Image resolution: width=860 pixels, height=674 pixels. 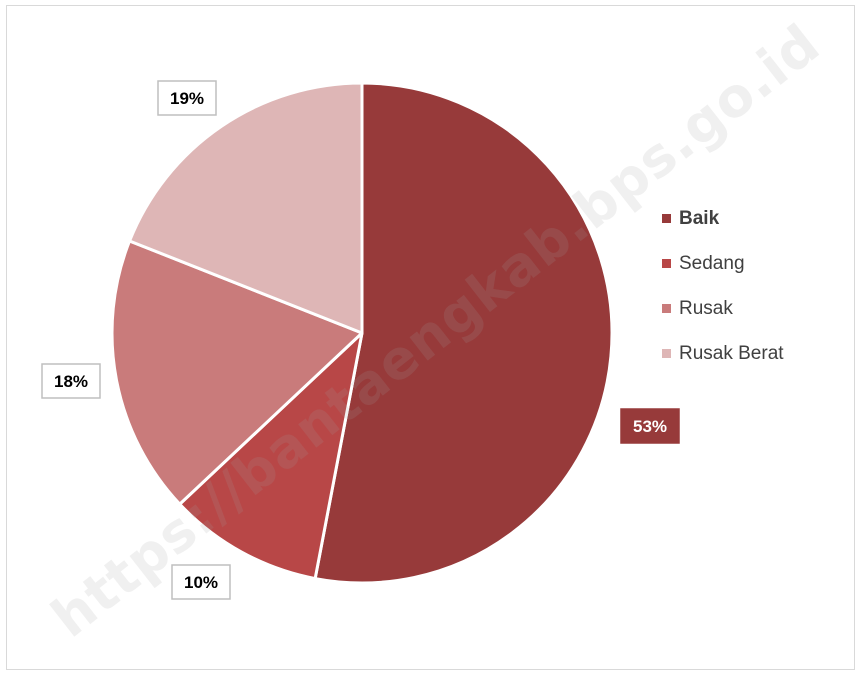 What do you see at coordinates (712, 263) in the screenshot?
I see `legend-label-sedang: Sedang` at bounding box center [712, 263].